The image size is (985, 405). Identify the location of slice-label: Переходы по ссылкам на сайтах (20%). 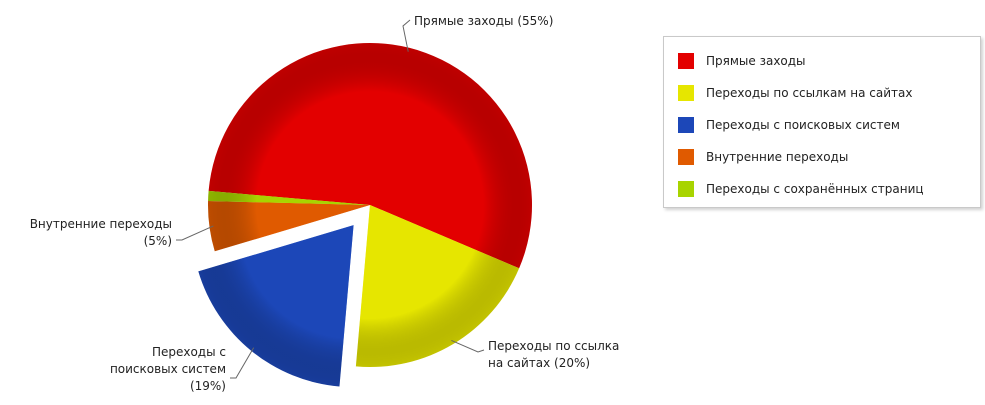
(554, 354).